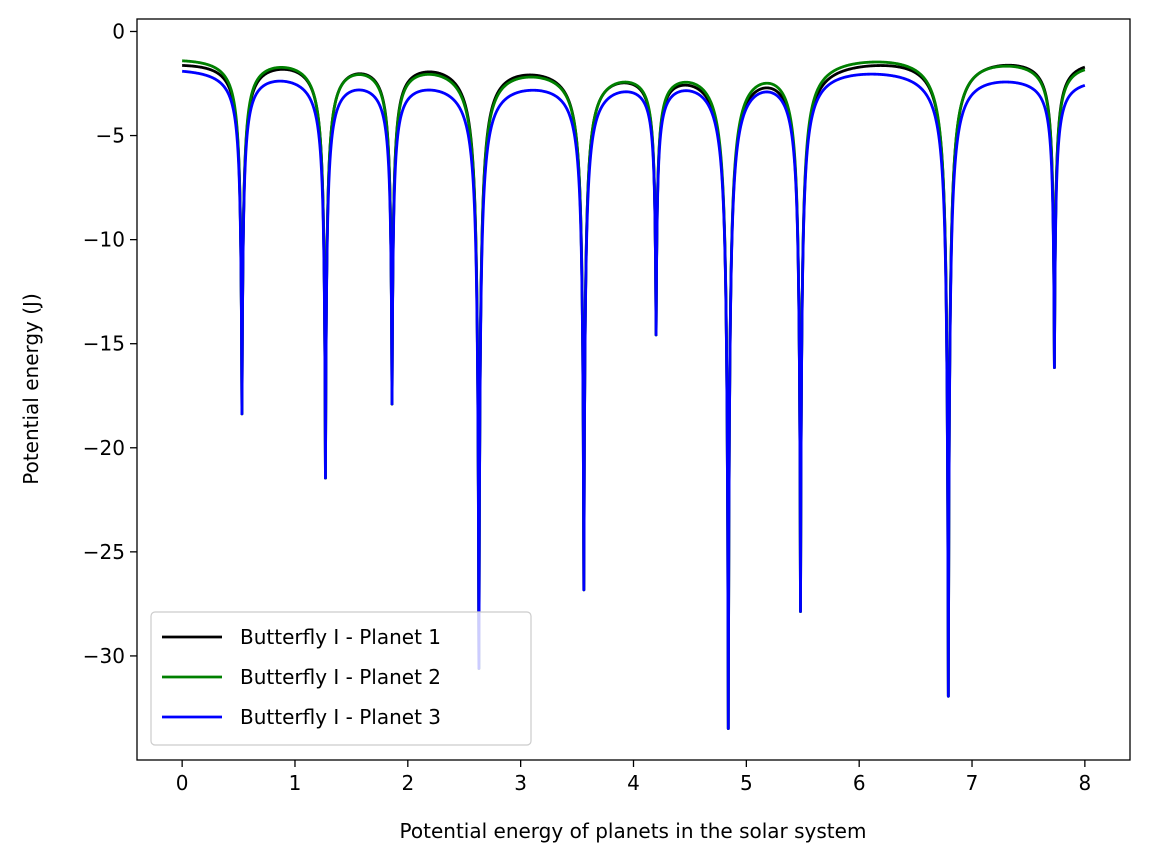  Describe the element at coordinates (746, 783) in the screenshot. I see `x-tick-label: 5` at that location.